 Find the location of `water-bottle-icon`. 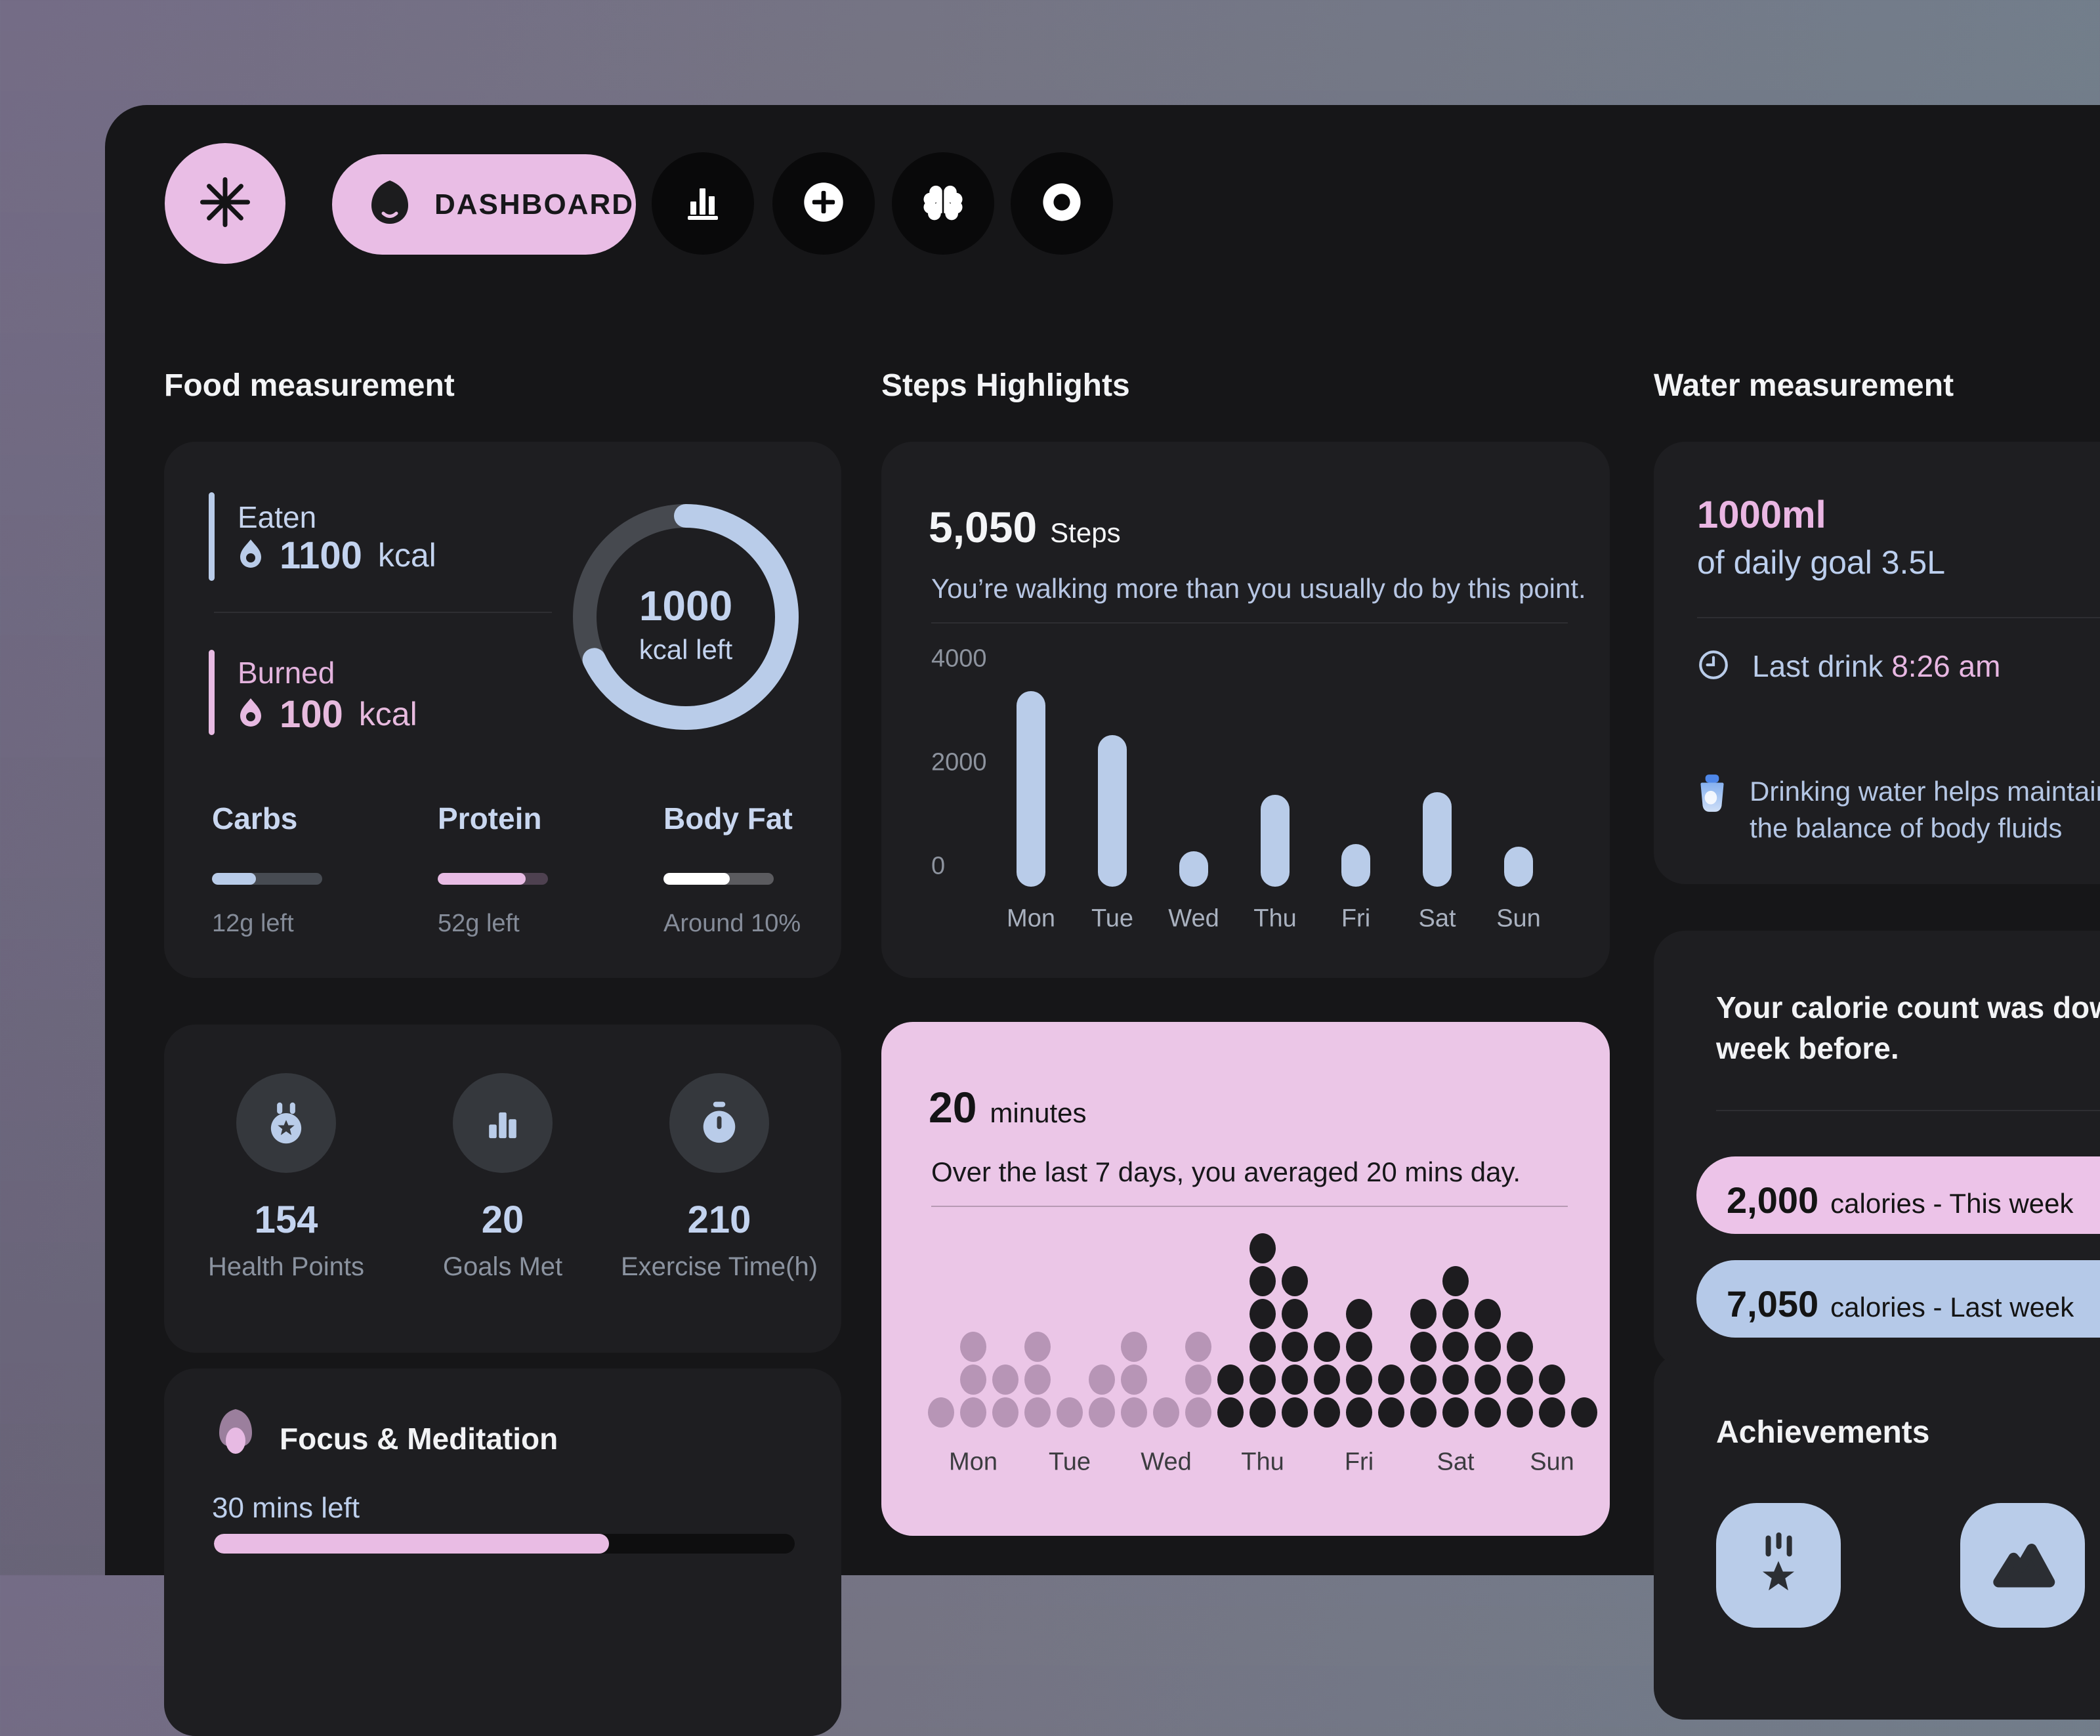

water-bottle-icon is located at coordinates (1712, 795).